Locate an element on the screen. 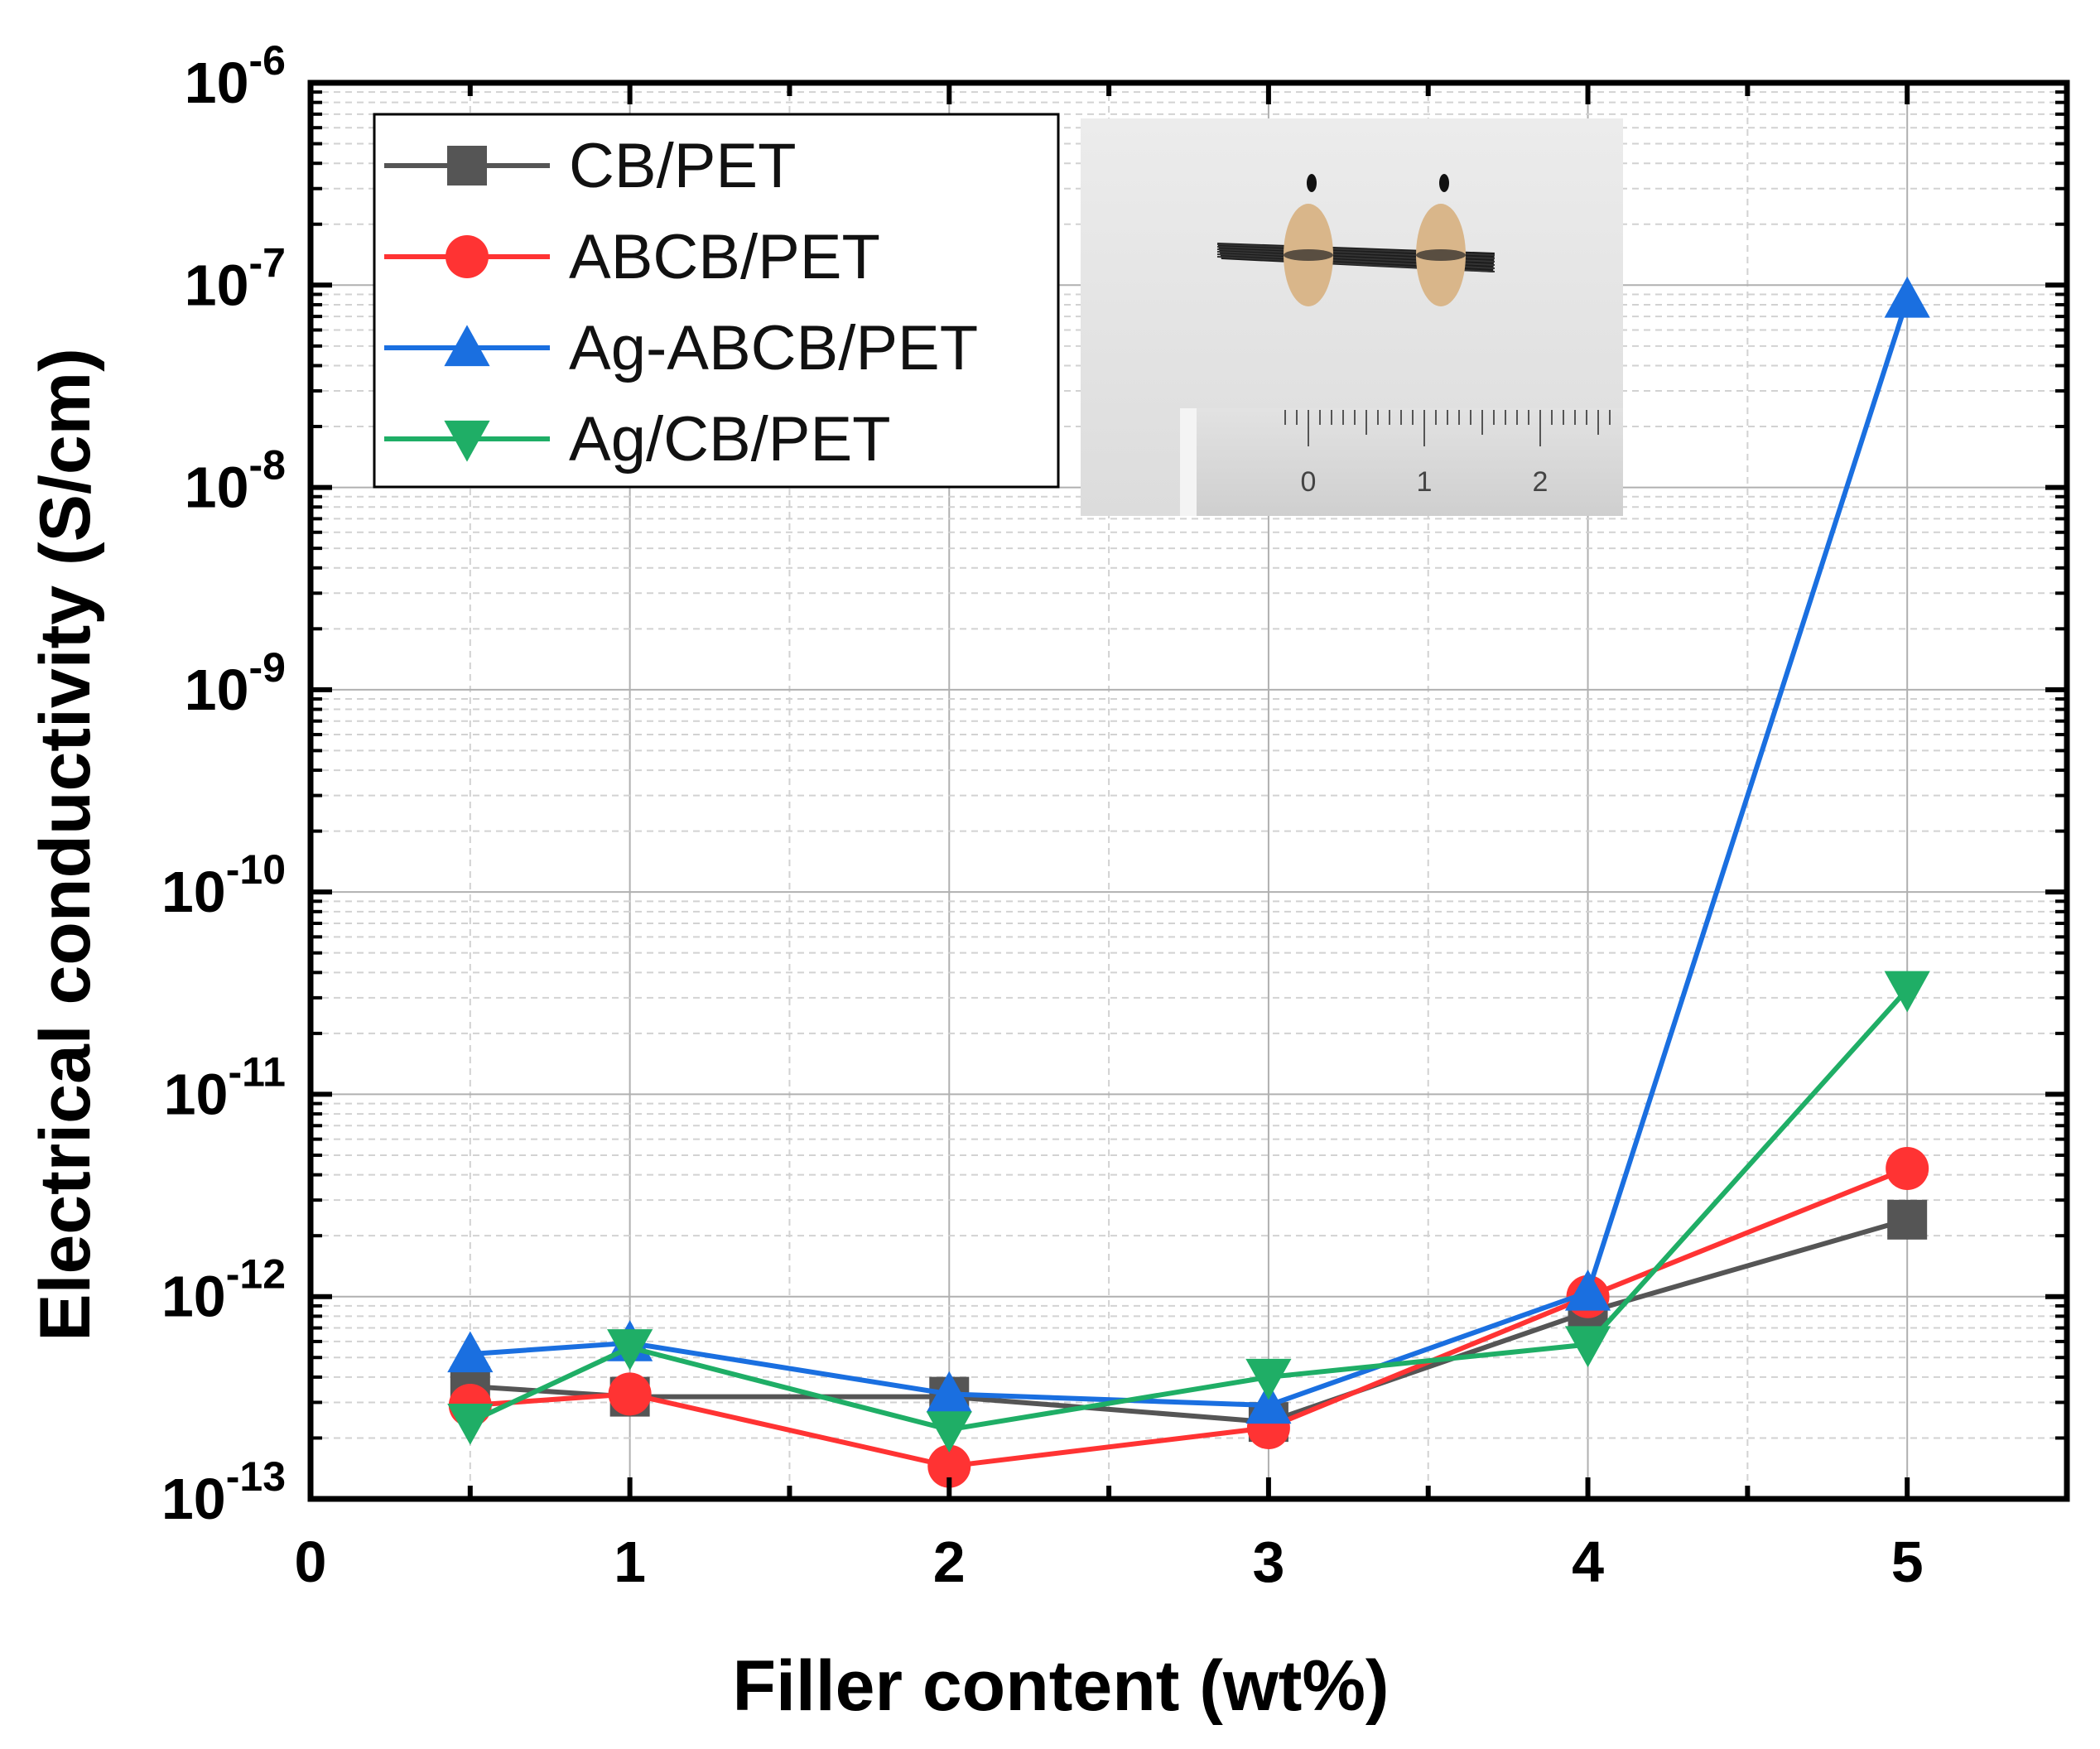  series-line is located at coordinates (1189, 1317).